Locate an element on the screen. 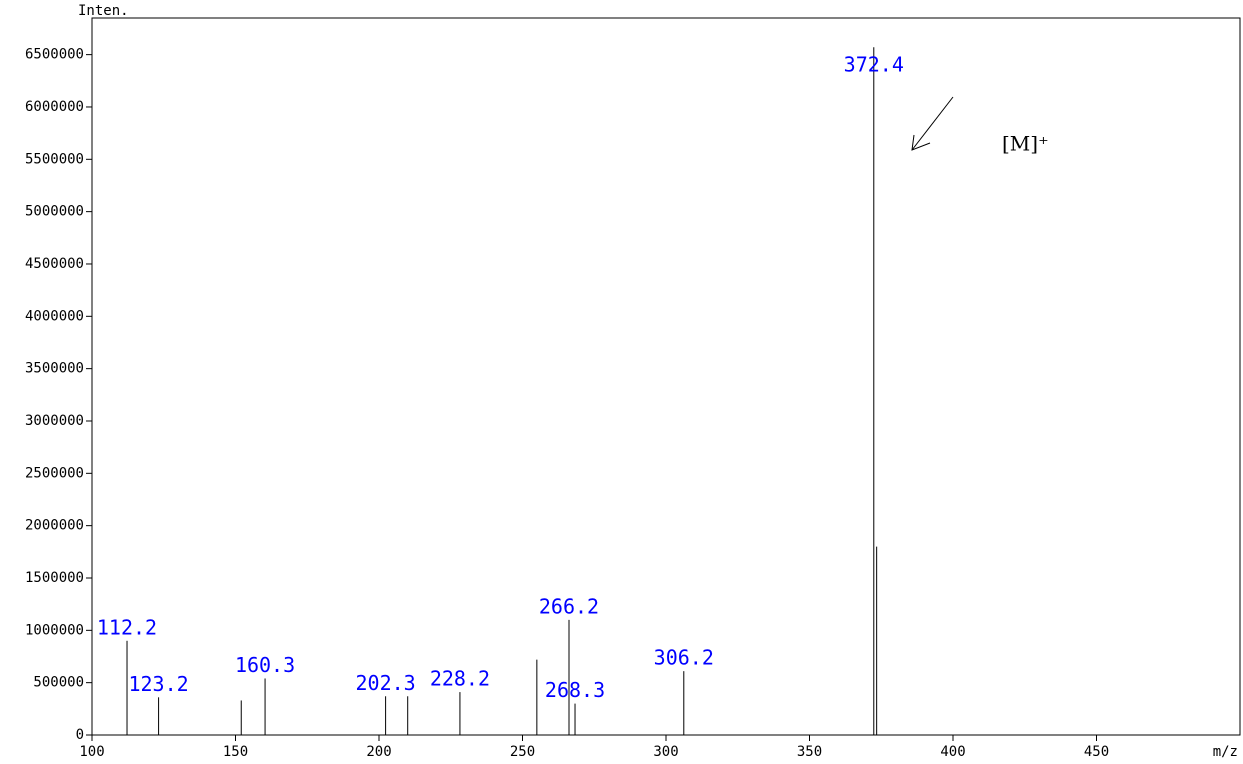 The image size is (1243, 764). y-tick-label: 5500000 is located at coordinates (54, 159).